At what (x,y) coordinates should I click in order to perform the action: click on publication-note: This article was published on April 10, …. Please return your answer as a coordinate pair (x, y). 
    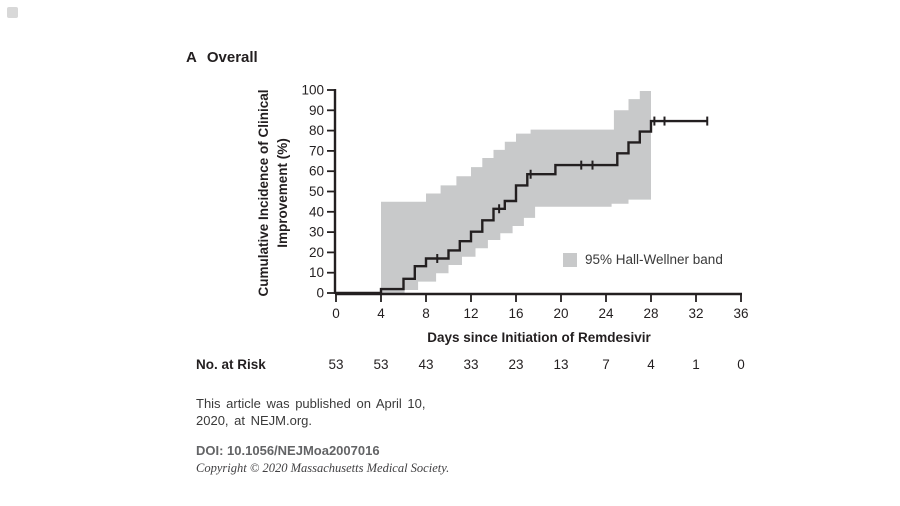
    Looking at the image, I should click on (312, 412).